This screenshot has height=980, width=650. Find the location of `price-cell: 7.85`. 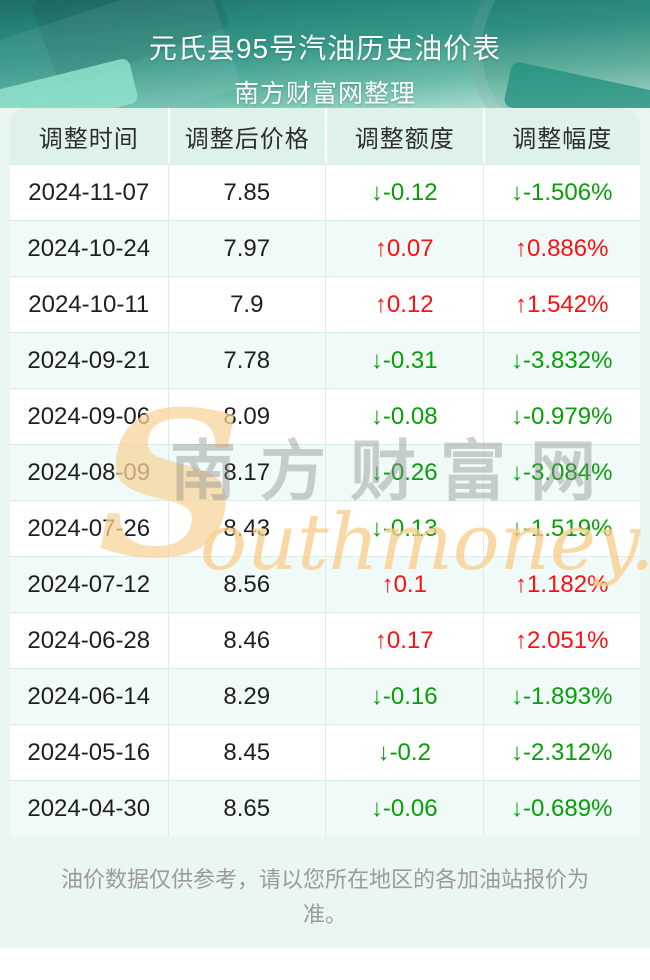

price-cell: 7.85 is located at coordinates (246, 192).